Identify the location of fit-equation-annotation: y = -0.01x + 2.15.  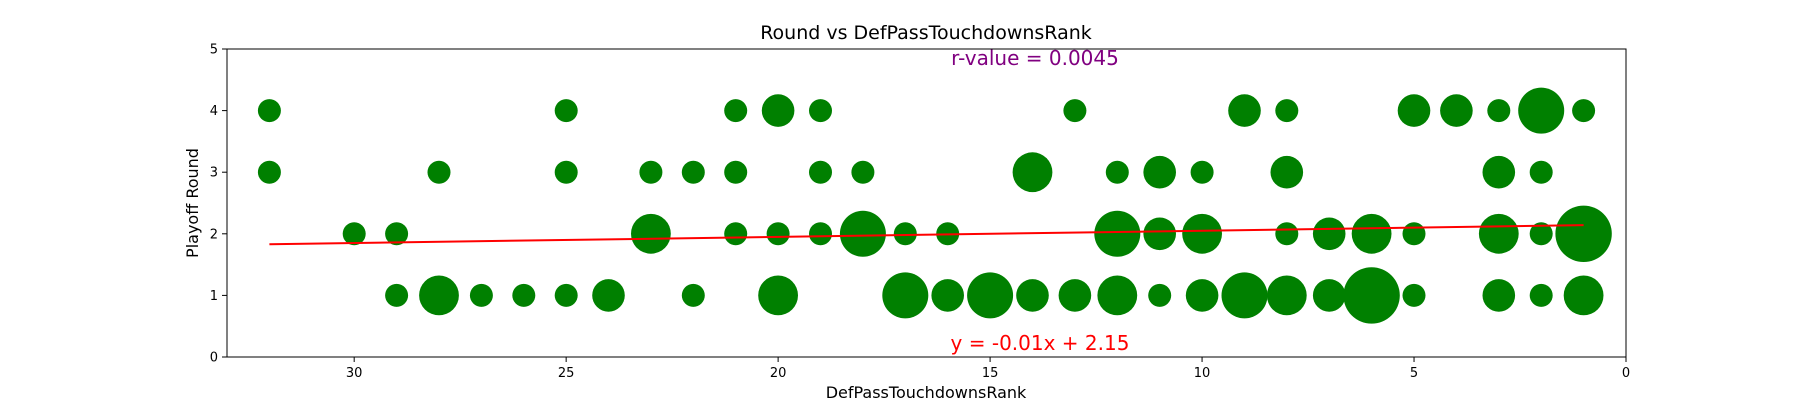
(1040, 343).